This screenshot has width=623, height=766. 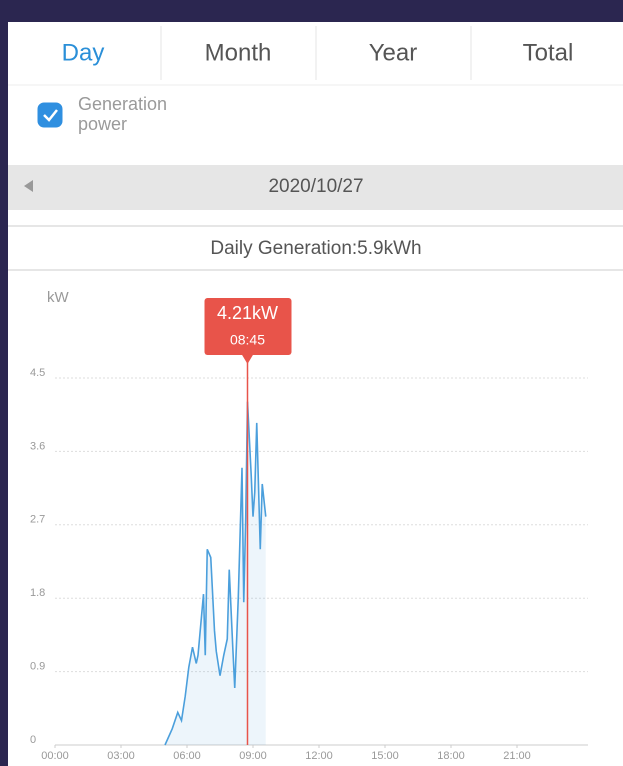 What do you see at coordinates (238, 52) in the screenshot?
I see `tab: Month` at bounding box center [238, 52].